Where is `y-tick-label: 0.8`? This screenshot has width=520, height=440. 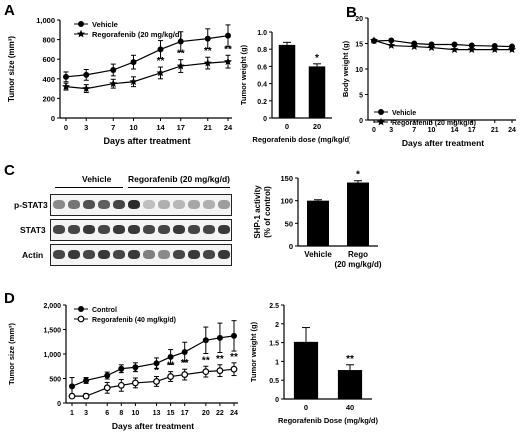
y-tick-label: 0.8 is located at coordinates (262, 50).